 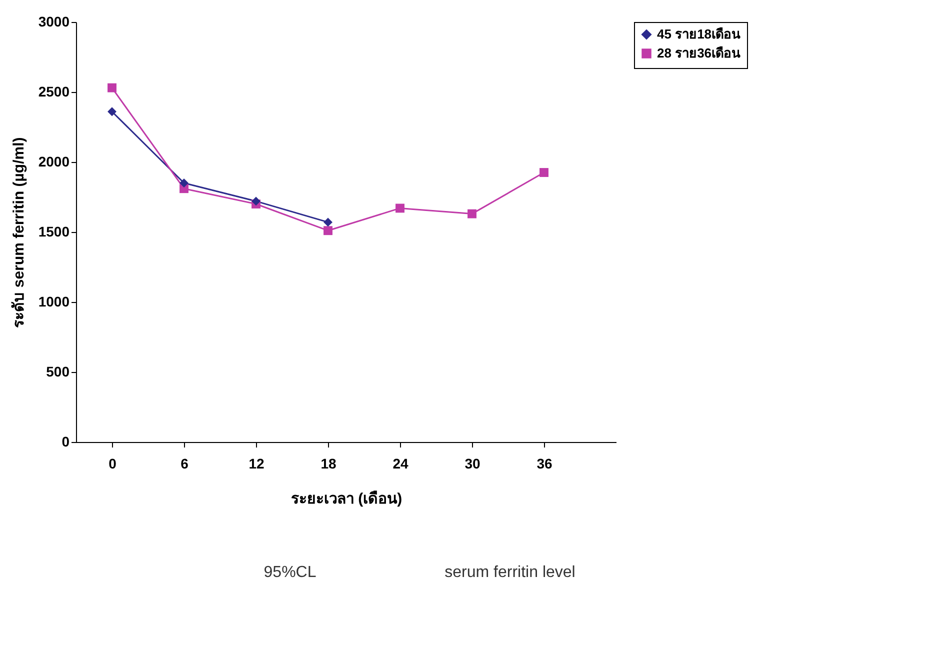 What do you see at coordinates (66, 442) in the screenshot?
I see `y-tick-label: 0` at bounding box center [66, 442].